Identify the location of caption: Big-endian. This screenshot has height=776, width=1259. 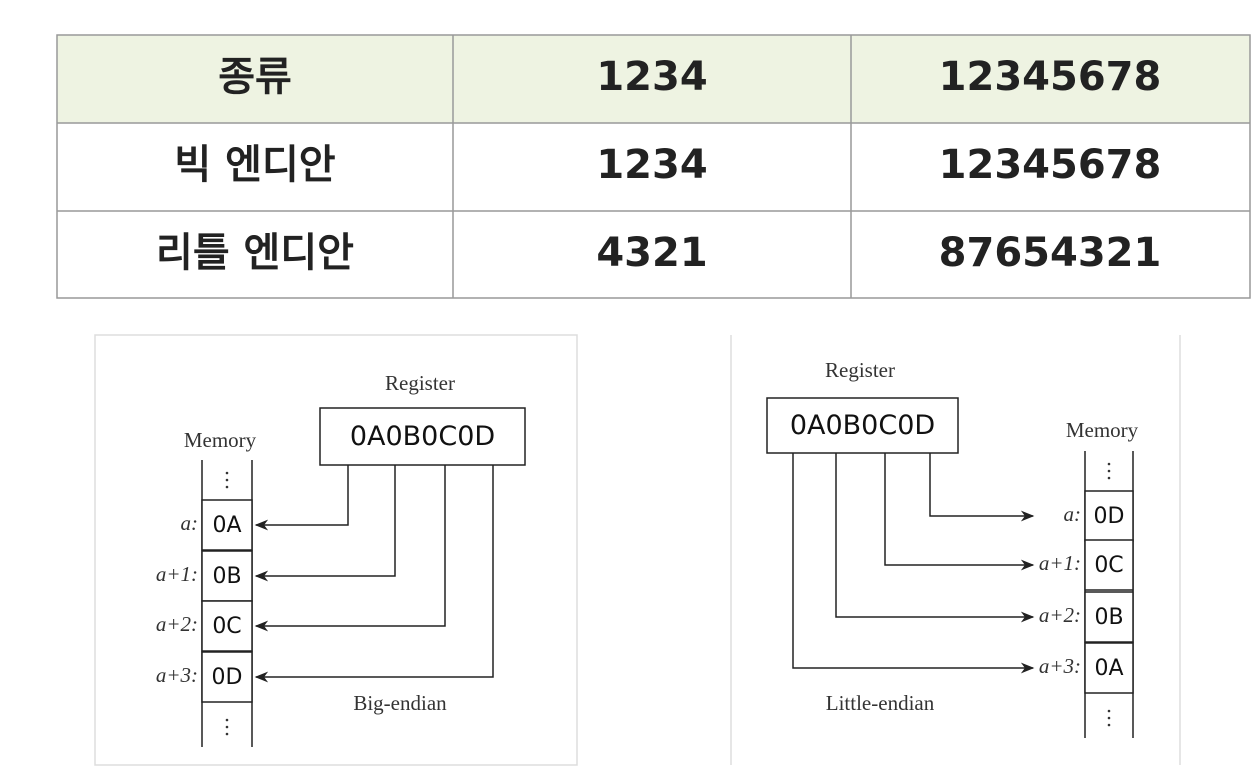
(400, 703).